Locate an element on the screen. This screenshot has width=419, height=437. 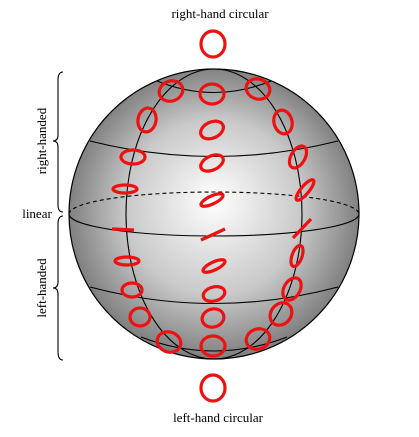
latitude-line-lower is located at coordinates (214, 295).